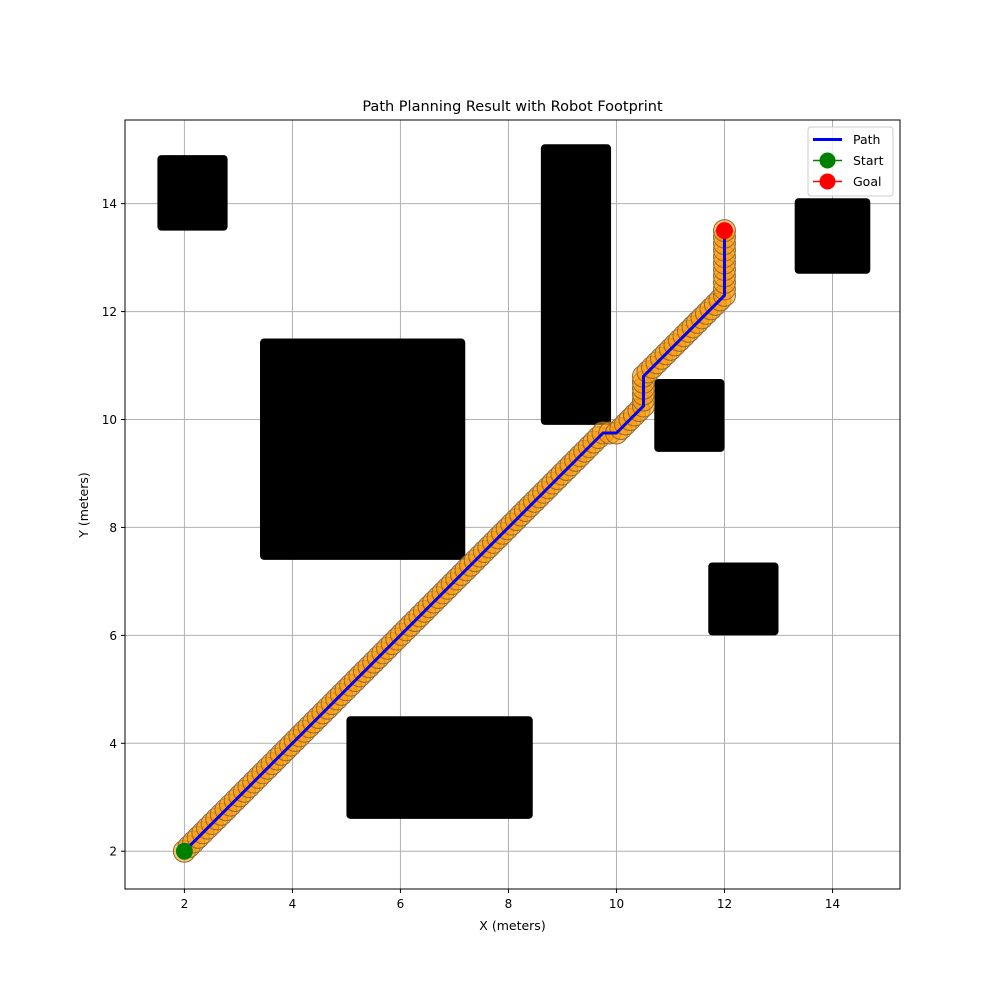 The height and width of the screenshot is (1000, 1000). I want to click on x-tick-label: 14, so click(832, 904).